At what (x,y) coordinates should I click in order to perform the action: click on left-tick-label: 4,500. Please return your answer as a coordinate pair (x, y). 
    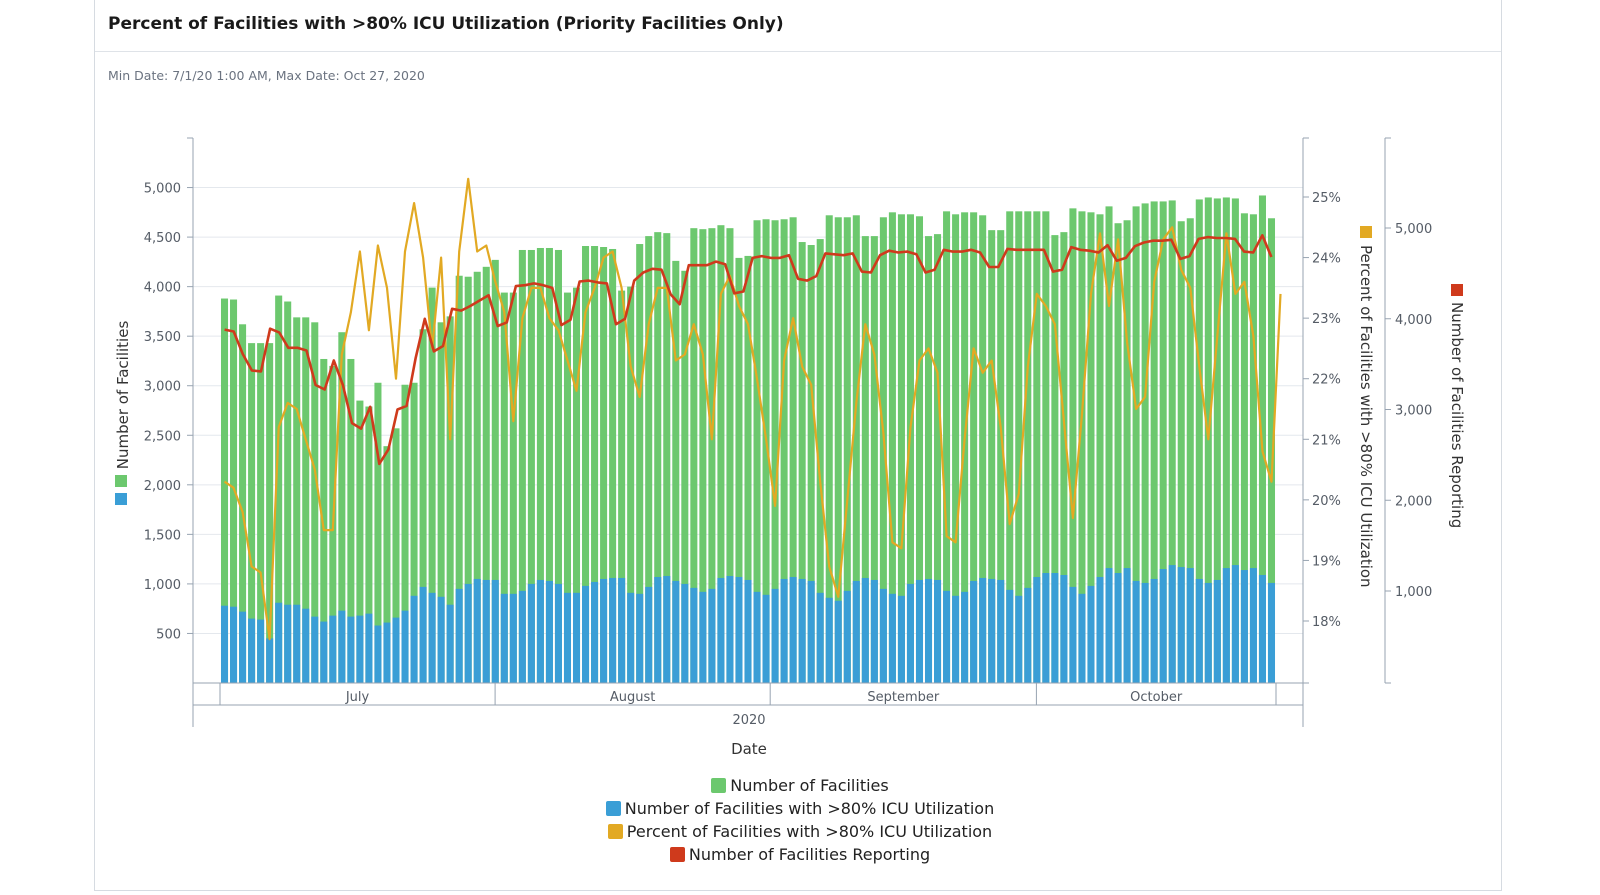
    Looking at the image, I should click on (162, 238).